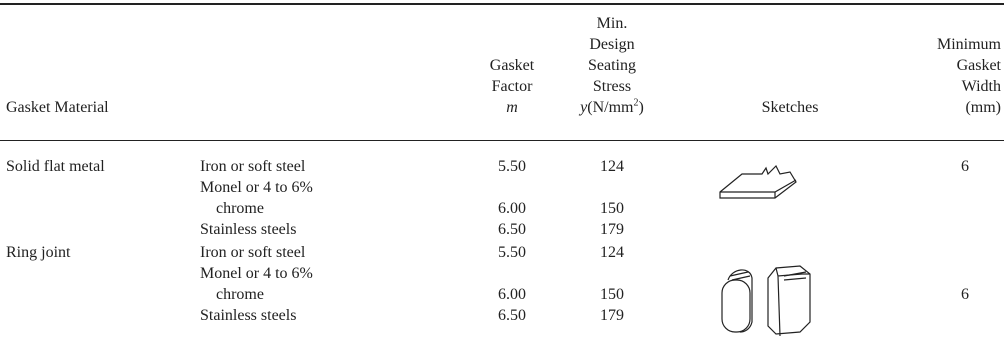  I want to click on header-text: Width, so click(981, 86).